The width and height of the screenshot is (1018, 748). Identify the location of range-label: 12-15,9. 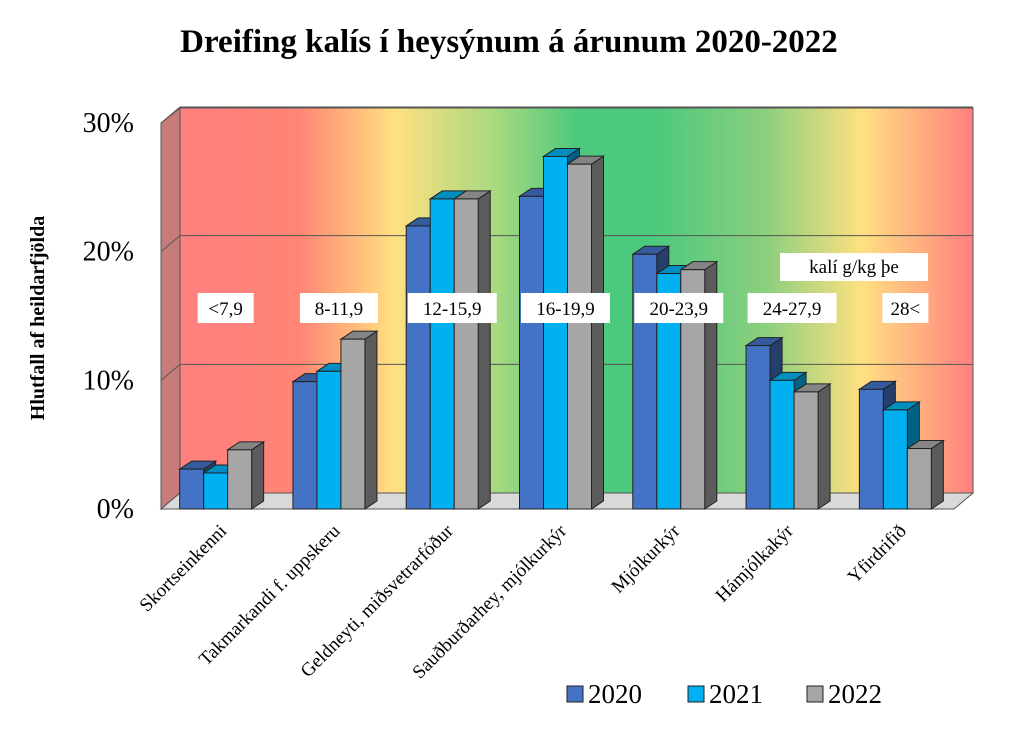
(452, 309).